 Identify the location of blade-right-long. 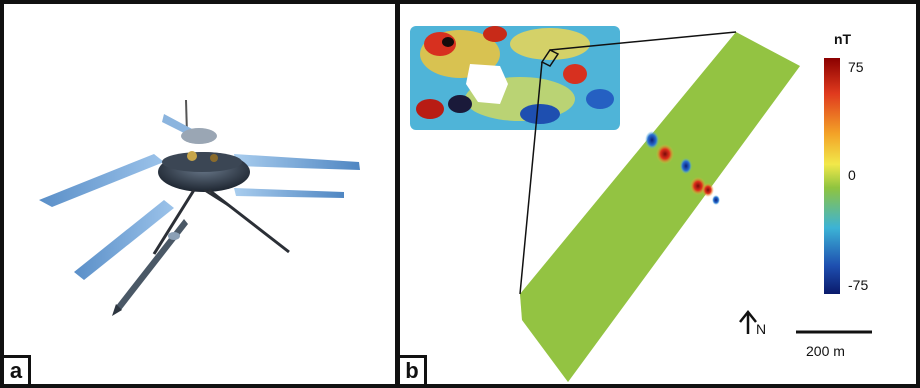
(297, 162).